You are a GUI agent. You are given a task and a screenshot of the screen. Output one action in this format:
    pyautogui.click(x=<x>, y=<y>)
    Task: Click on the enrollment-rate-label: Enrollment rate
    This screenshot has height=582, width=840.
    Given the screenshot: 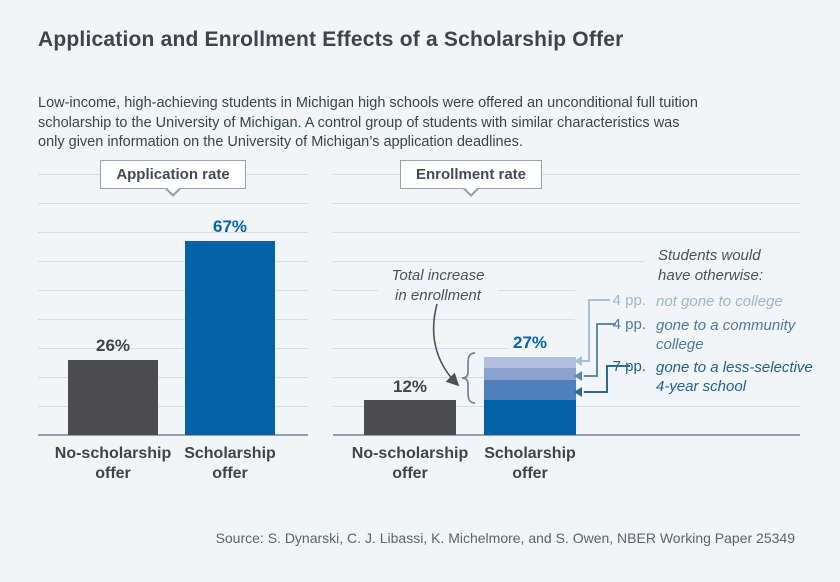 What is the action you would take?
    pyautogui.click(x=471, y=174)
    